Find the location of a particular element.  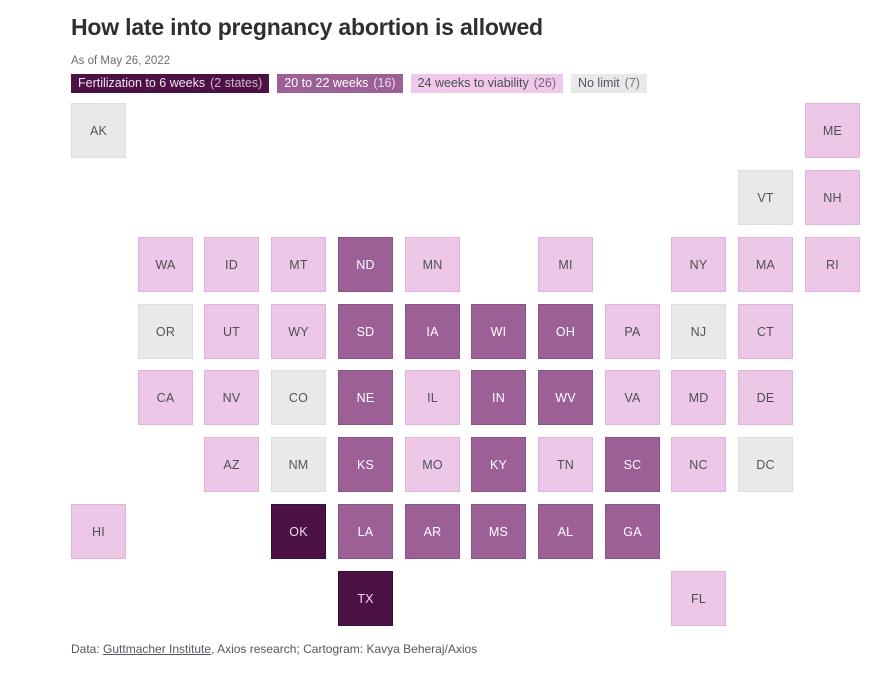

state-tile-ct: CT is located at coordinates (765, 331).